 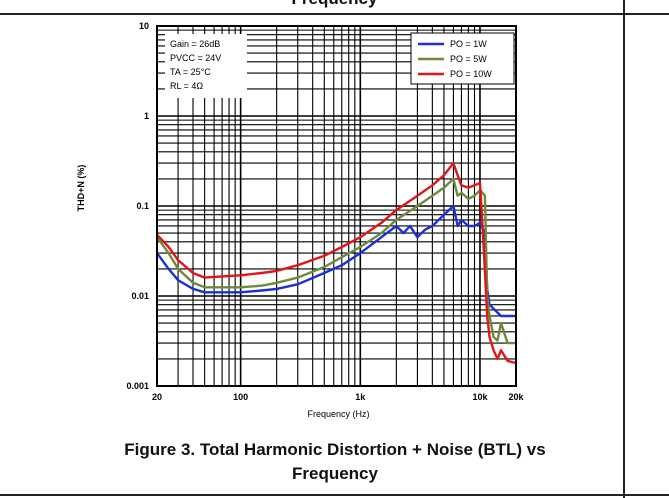 I want to click on condition-text: Gain = 26dB, so click(x=195, y=44).